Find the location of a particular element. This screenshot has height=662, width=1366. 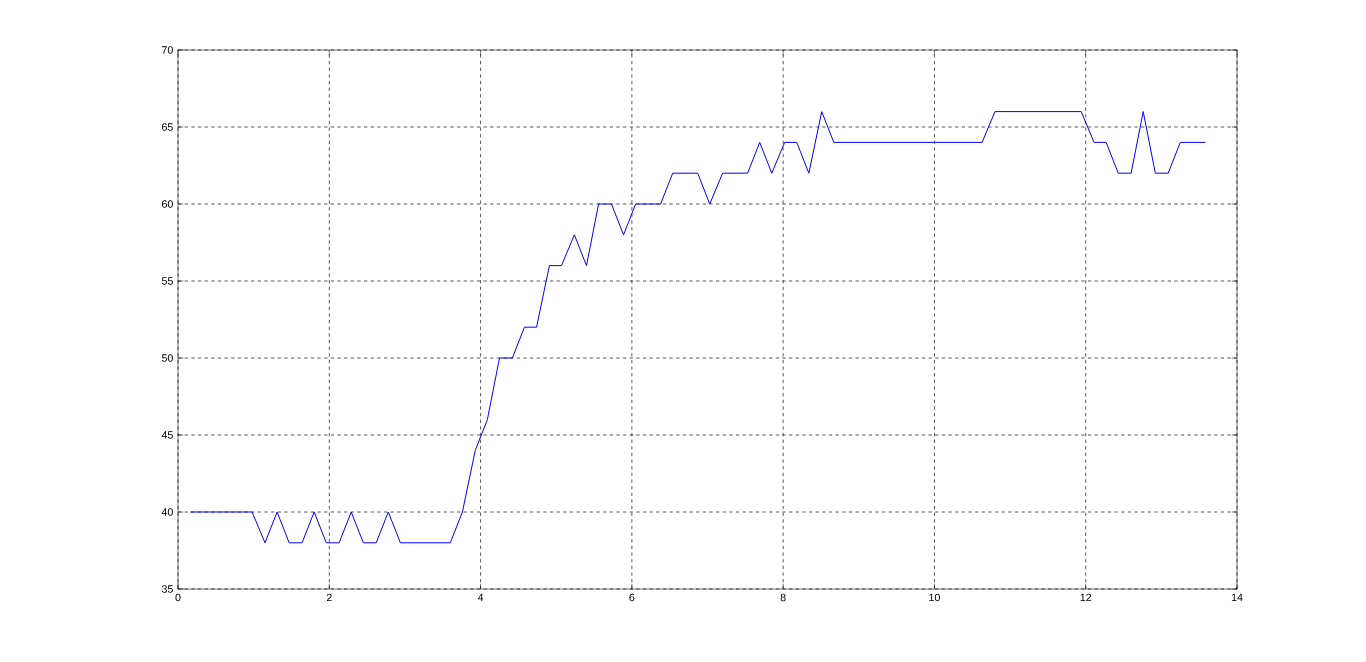

x-tick-label: 2 is located at coordinates (329, 597).